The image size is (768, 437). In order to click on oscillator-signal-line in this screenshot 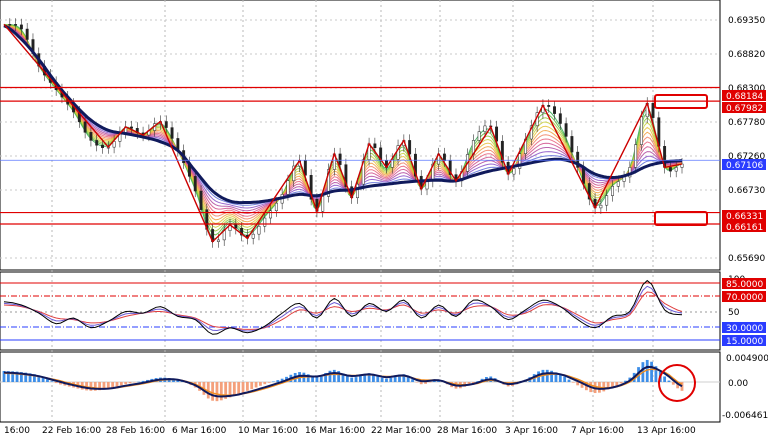, I will do `click(343, 310)`.